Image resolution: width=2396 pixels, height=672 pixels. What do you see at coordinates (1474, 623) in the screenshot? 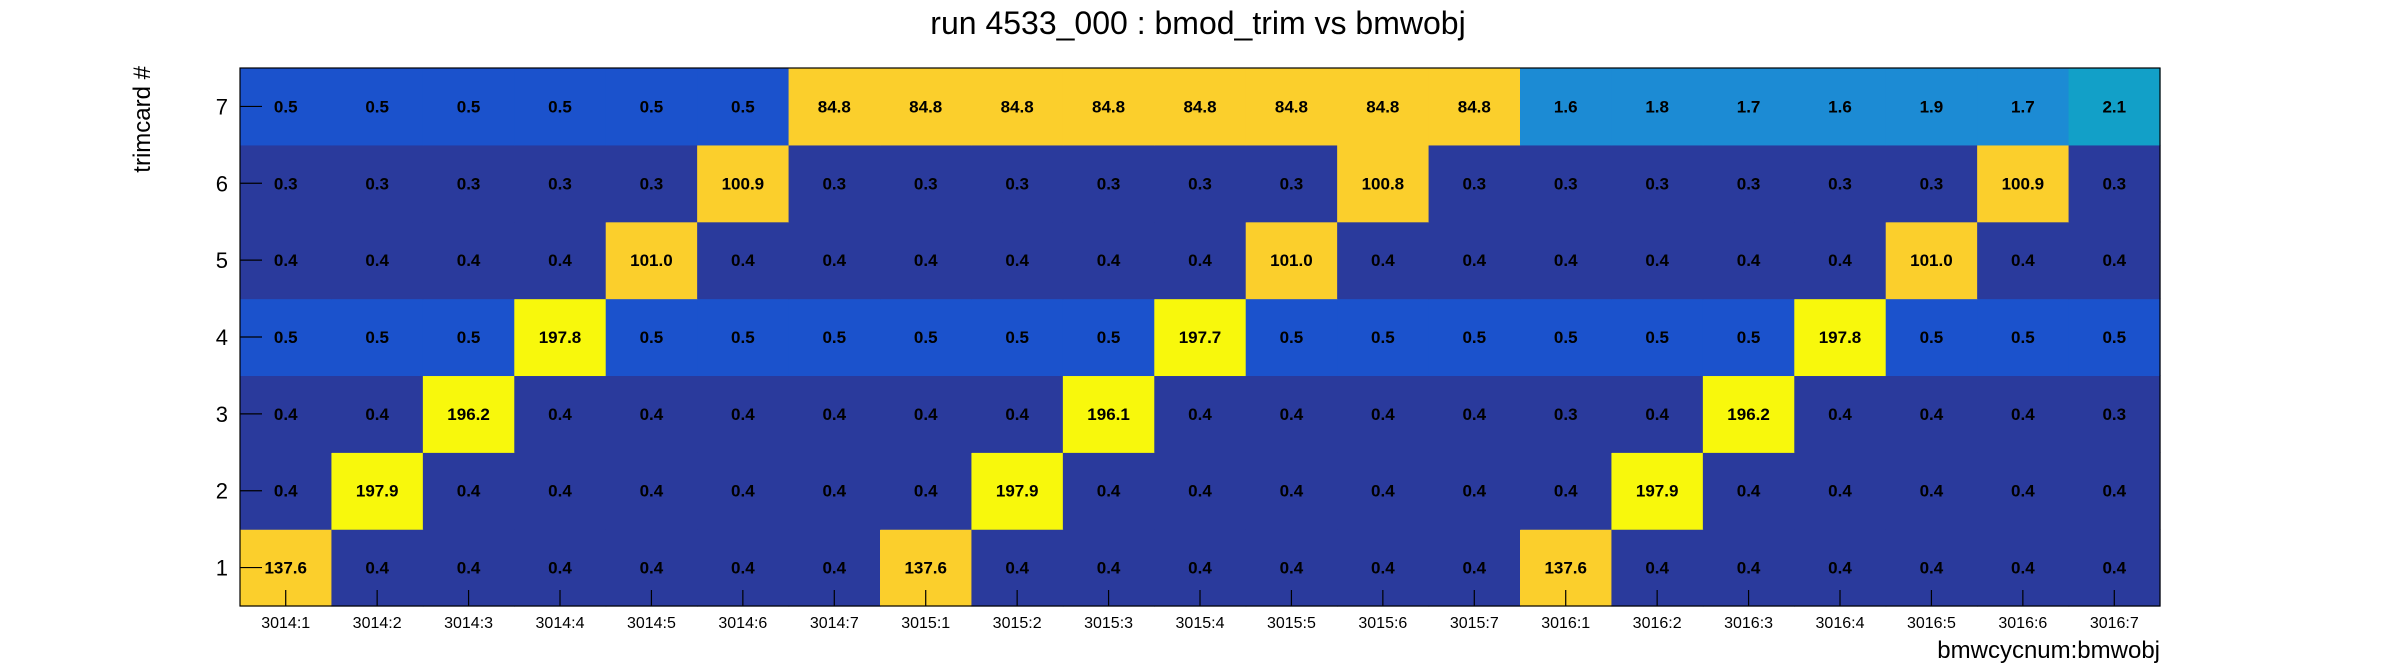
I see `x-tick-label: 3015:7` at bounding box center [1474, 623].